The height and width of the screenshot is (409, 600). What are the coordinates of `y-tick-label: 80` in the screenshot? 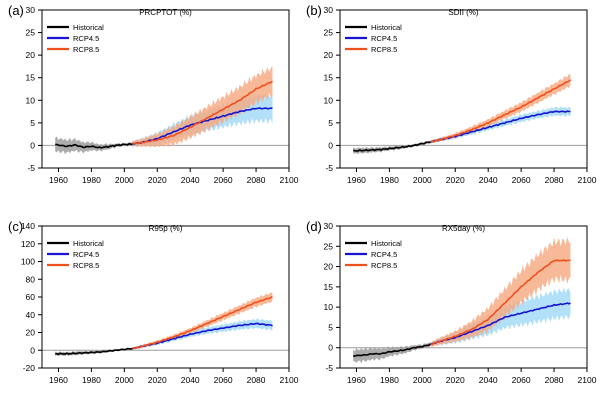 It's located at (31, 279).